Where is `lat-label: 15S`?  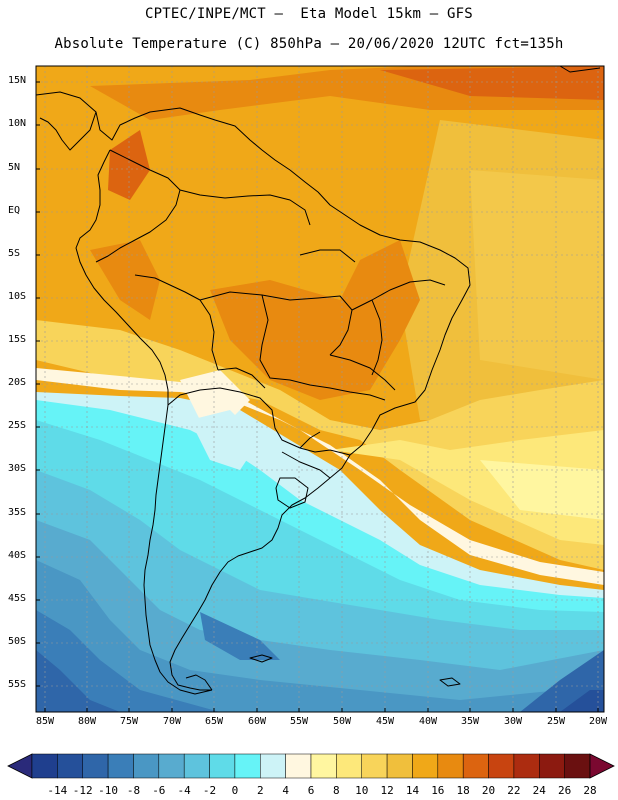
lat-label: 15S is located at coordinates (17, 339).